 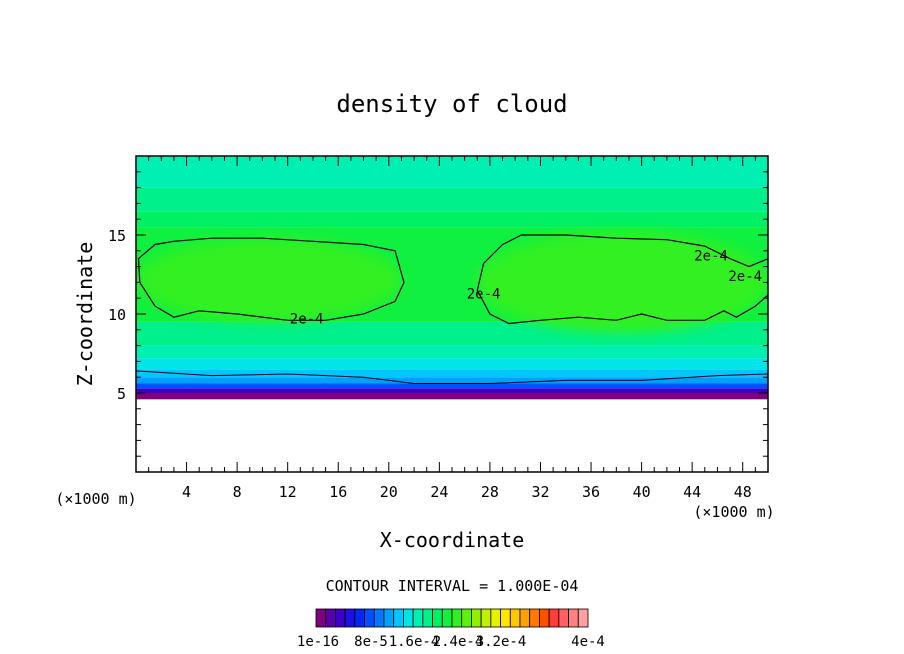 I want to click on x-tick-label: 44, so click(x=692, y=492).